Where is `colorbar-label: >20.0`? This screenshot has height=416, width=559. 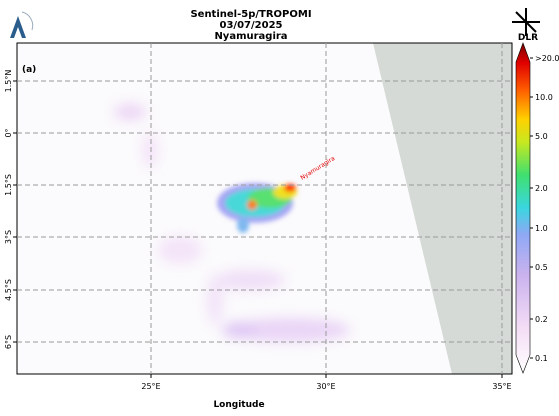 colorbar-label: >20.0 is located at coordinates (547, 58).